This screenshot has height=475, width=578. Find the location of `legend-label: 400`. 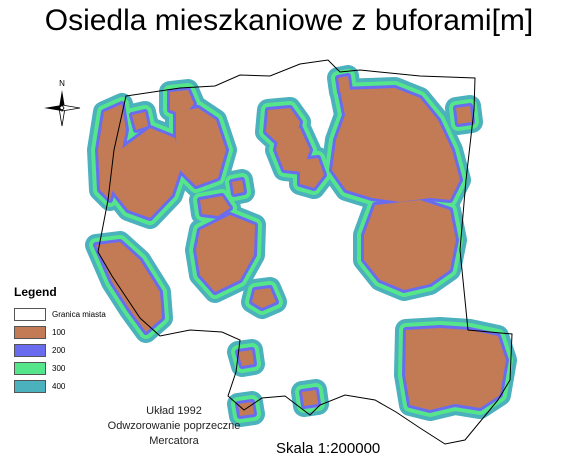

legend-label: 400 is located at coordinates (59, 386).